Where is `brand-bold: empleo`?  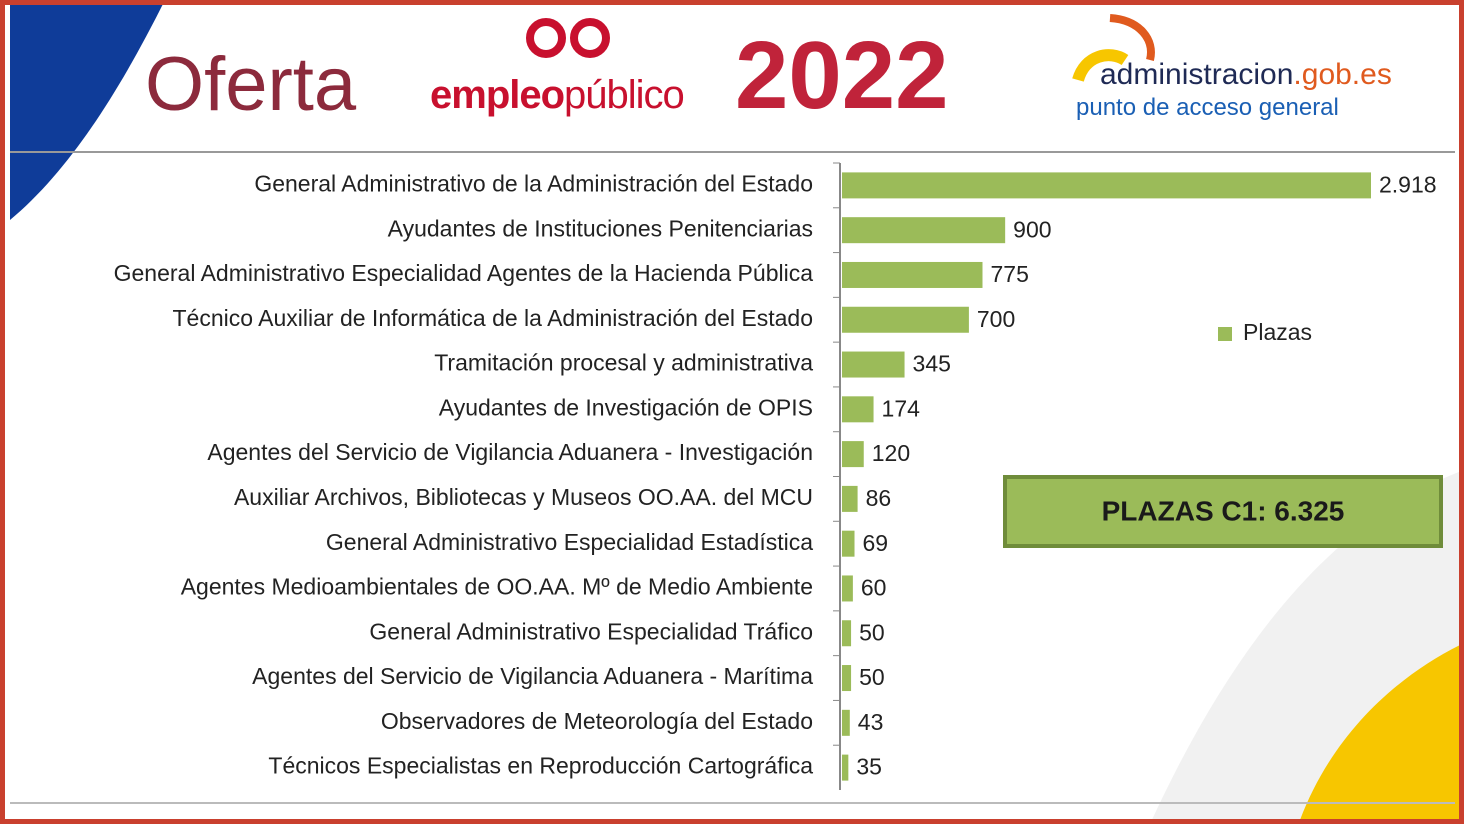
brand-bold: empleo is located at coordinates (497, 95).